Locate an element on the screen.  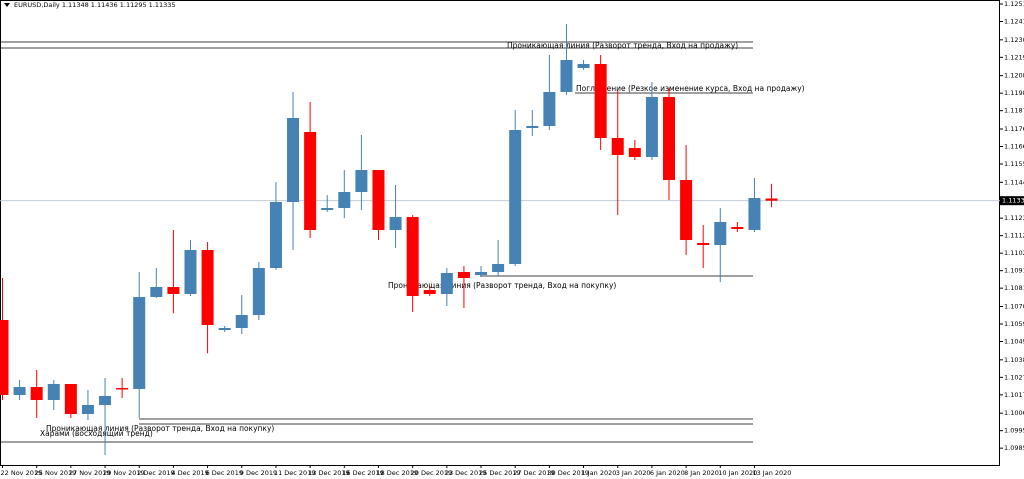
y-tick-label: 1.10915 is located at coordinates (1014, 271).